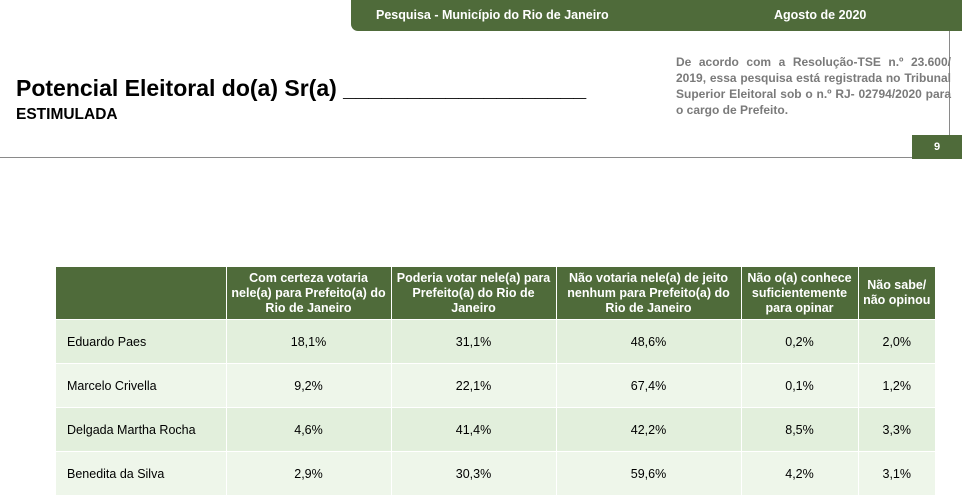  I want to click on table-cell: 18,1%, so click(308, 342).